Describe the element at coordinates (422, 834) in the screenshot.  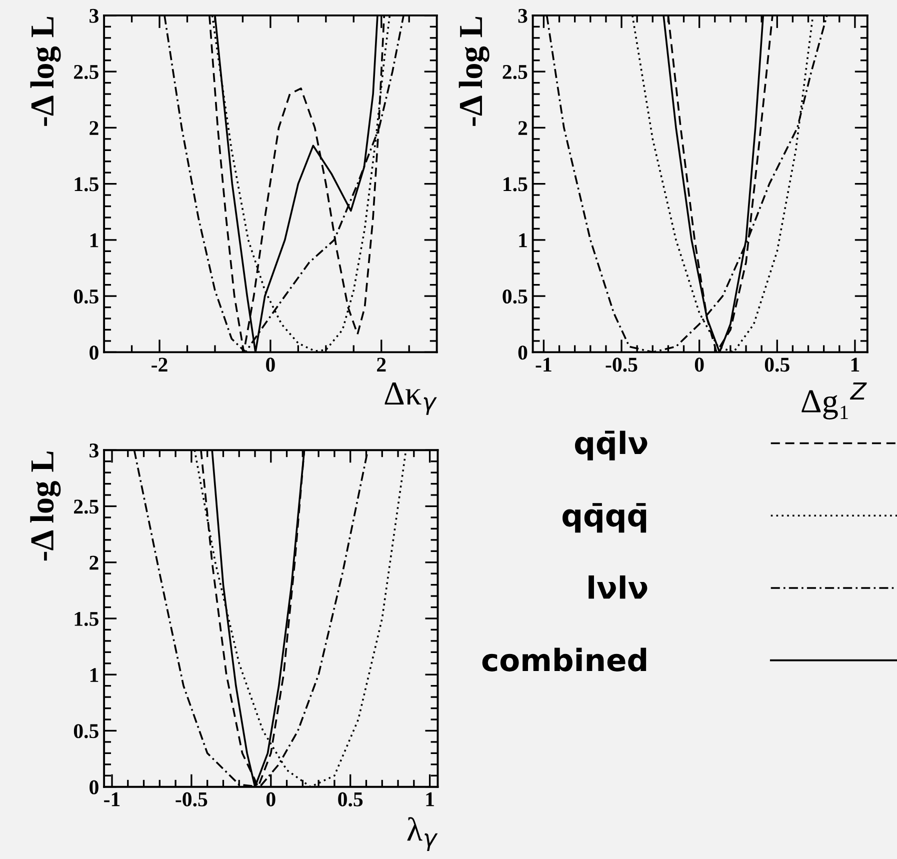
I see `x-axis-title: λ$_{γ}$` at that location.